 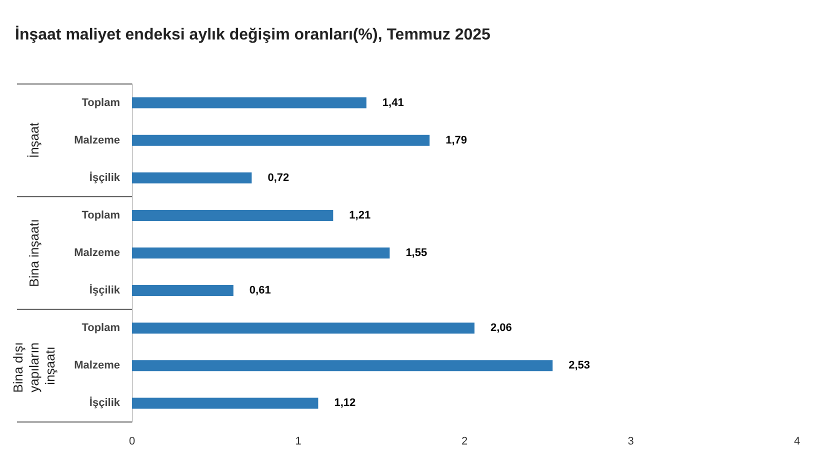 What do you see at coordinates (360, 215) in the screenshot?
I see `data-label: 1,21` at bounding box center [360, 215].